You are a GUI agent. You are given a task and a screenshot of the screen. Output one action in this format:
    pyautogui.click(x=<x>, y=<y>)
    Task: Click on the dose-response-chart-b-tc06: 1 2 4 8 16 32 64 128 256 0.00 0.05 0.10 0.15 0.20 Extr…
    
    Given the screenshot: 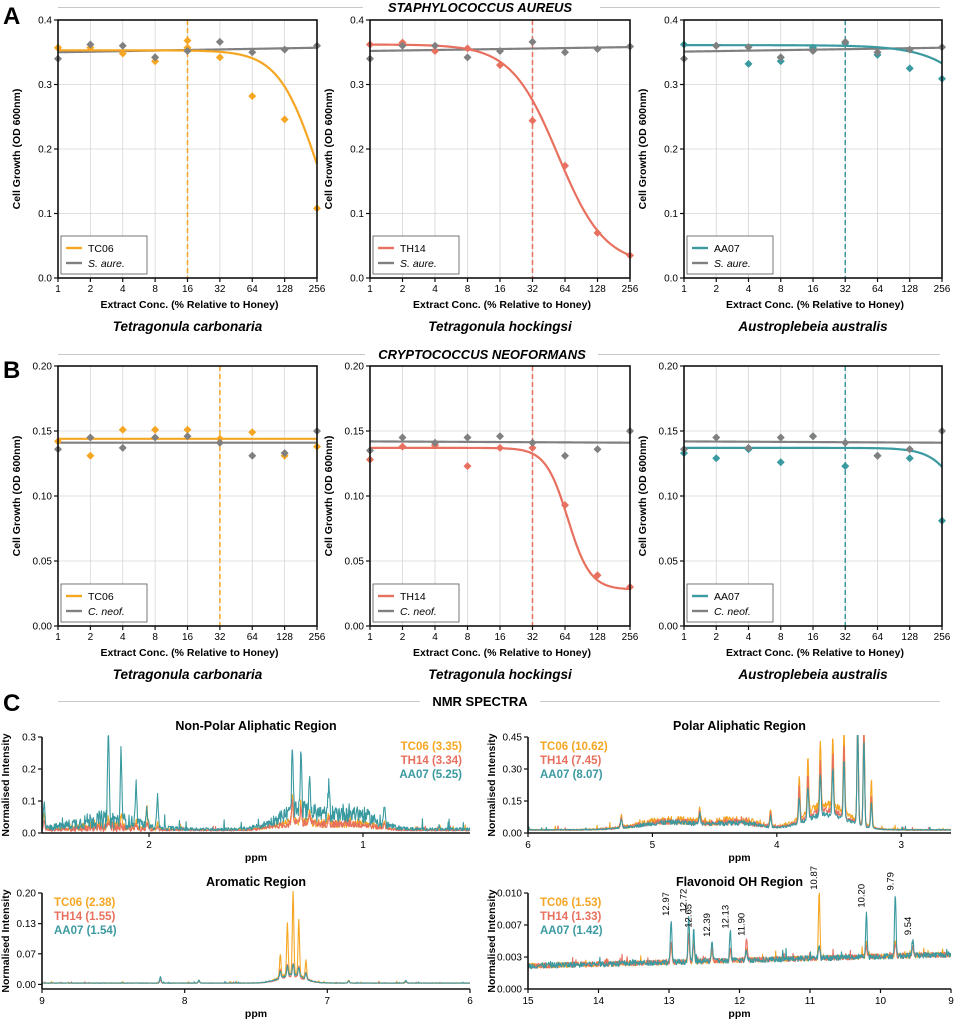 What is the action you would take?
    pyautogui.click(x=168, y=522)
    